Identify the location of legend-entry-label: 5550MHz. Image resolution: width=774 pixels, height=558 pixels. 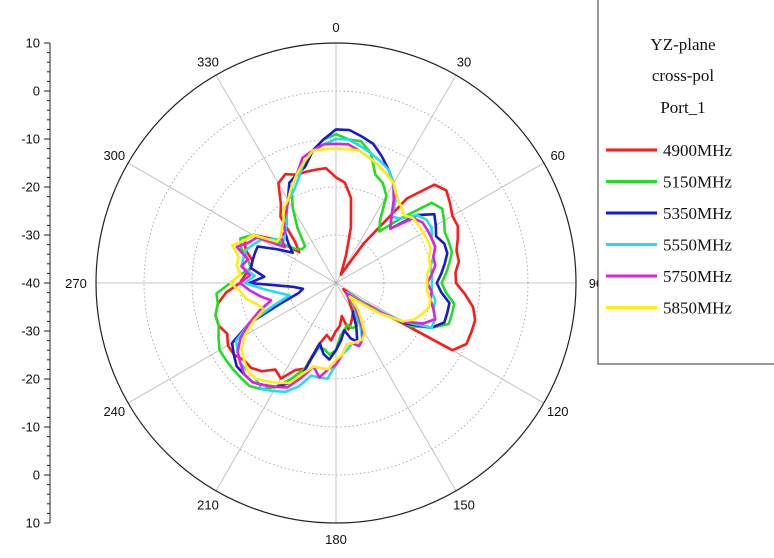
(697, 245).